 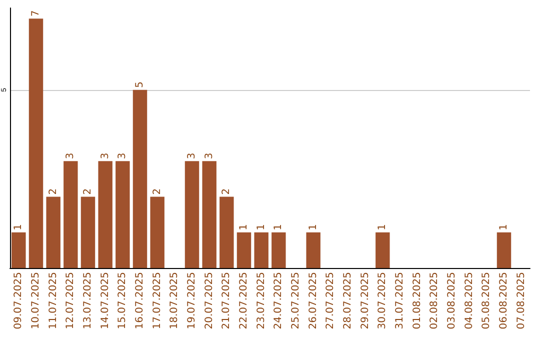 I want to click on x-tick-label: 06.08.2025, so click(x=504, y=301).